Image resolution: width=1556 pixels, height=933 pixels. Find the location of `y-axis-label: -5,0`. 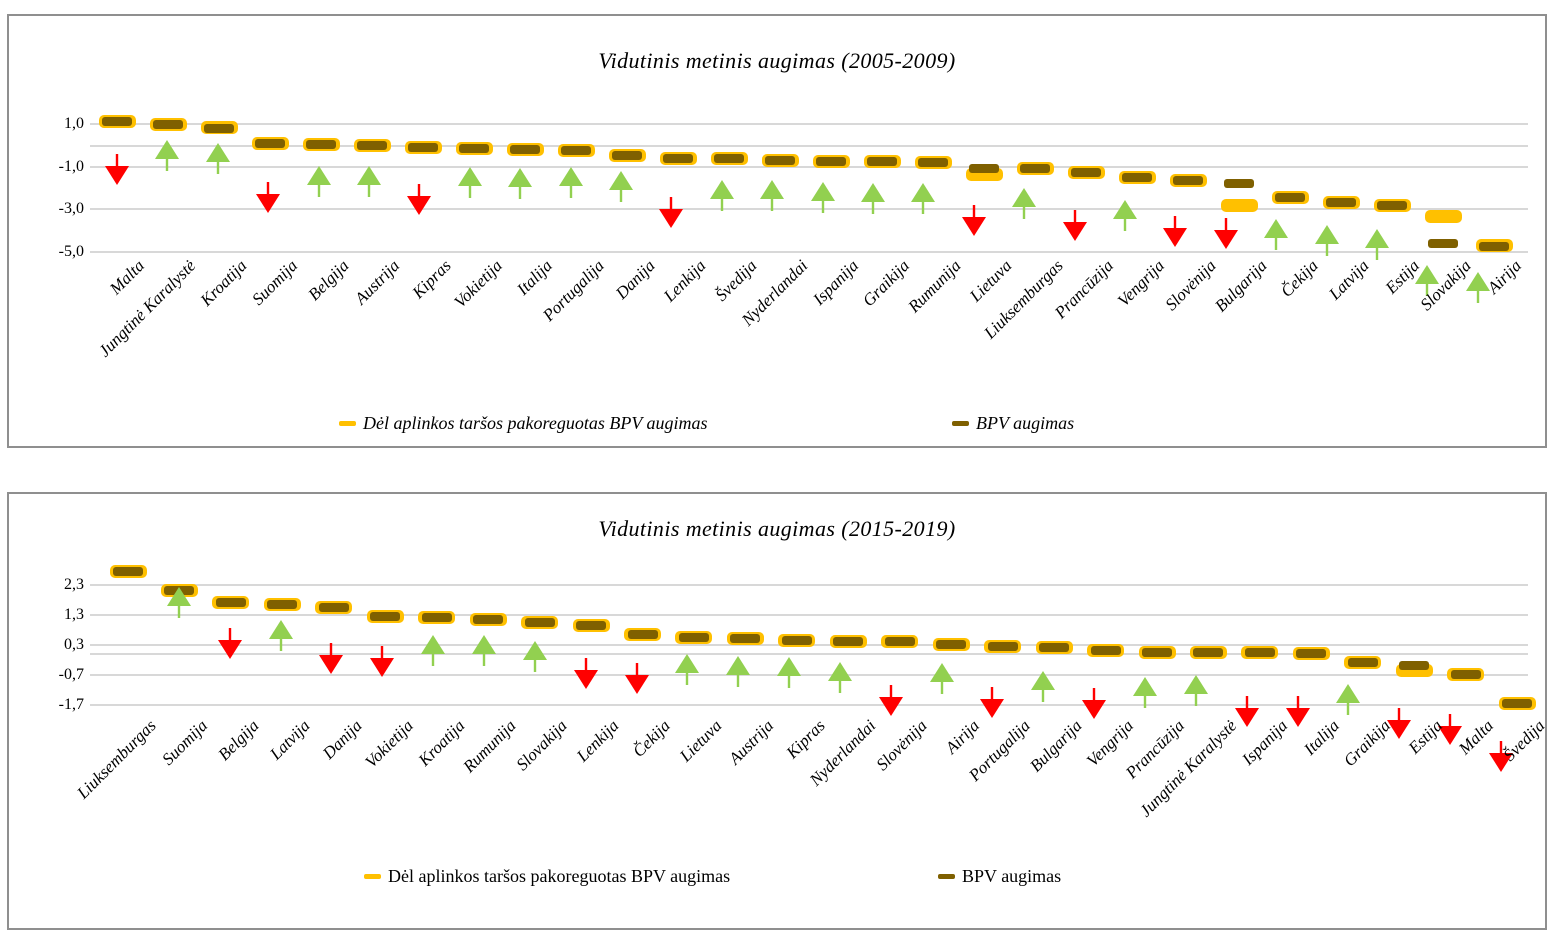

y-axis-label: -5,0 is located at coordinates (71, 251).